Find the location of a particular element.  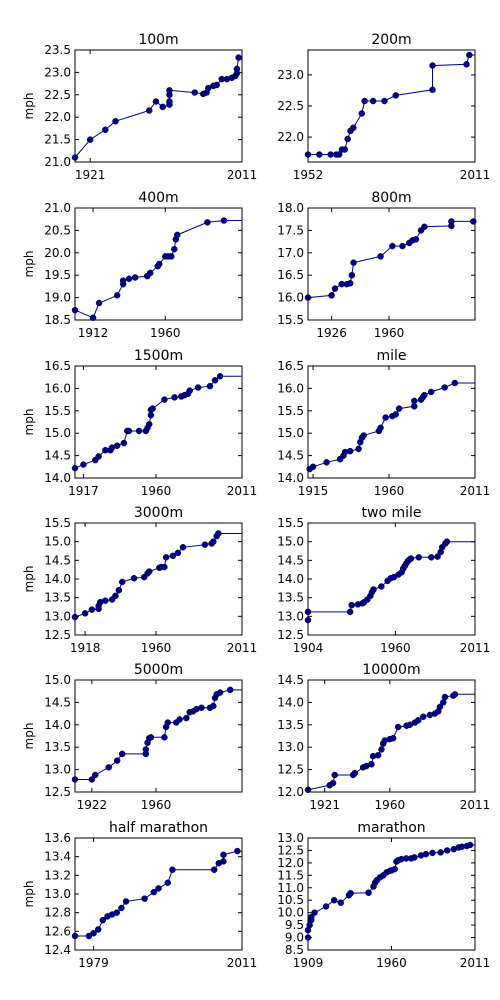

x-tick-label: 1922 is located at coordinates (92, 805).